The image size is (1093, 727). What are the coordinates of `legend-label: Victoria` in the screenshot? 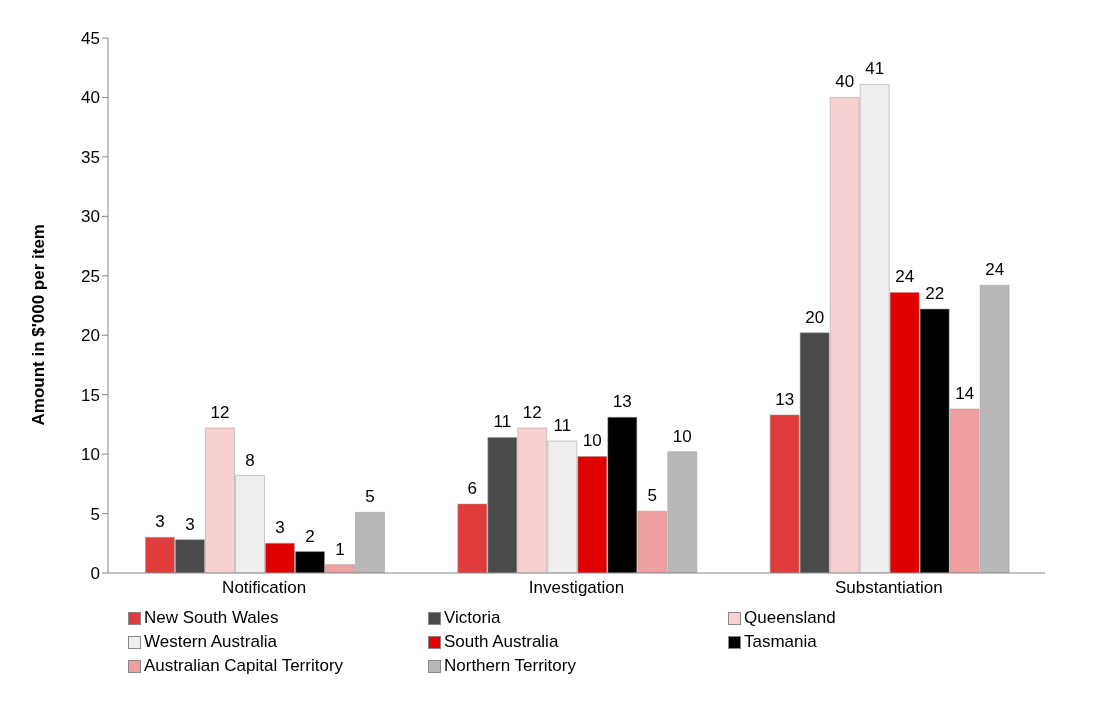 It's located at (472, 618).